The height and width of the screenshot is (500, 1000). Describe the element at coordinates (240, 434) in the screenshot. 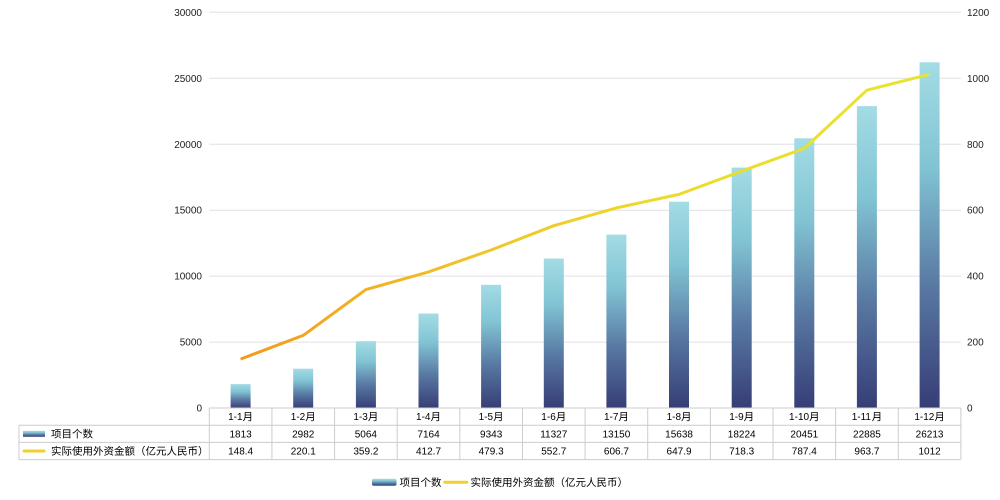

I see `svg-text: 1813` at that location.